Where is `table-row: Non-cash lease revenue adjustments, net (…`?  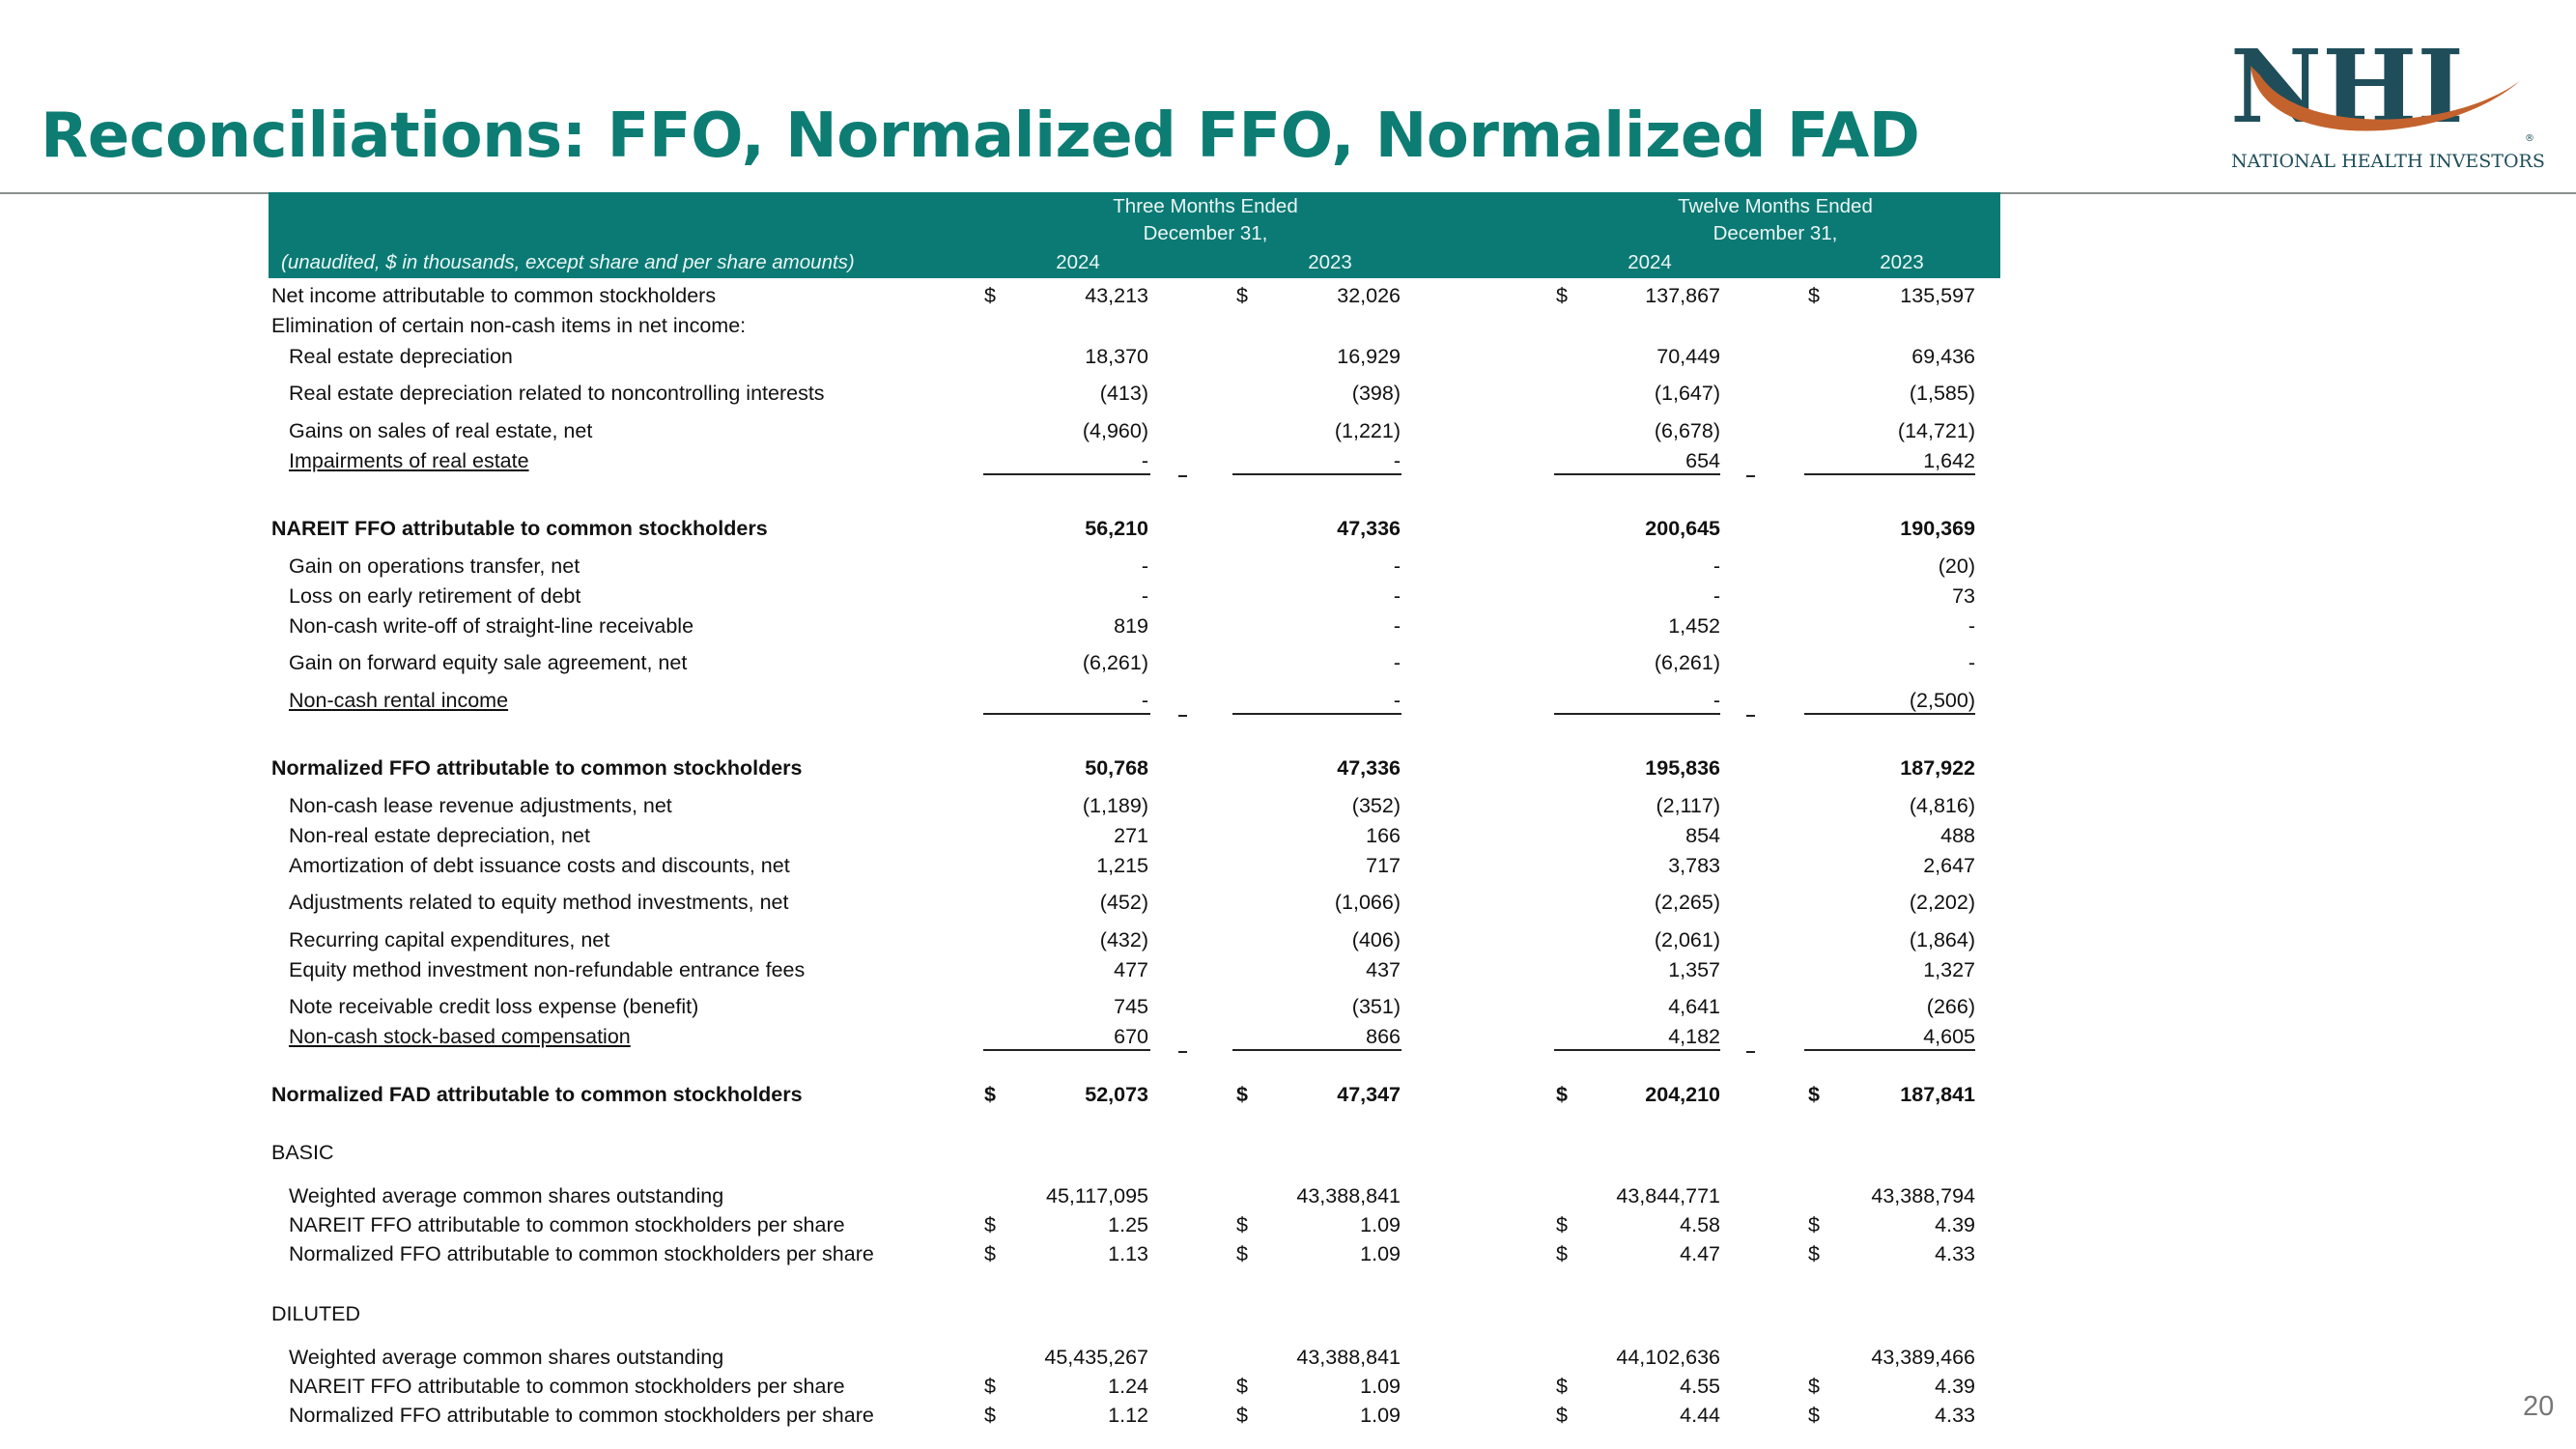 table-row: Non-cash lease revenue adjustments, net (… is located at coordinates (1134, 805).